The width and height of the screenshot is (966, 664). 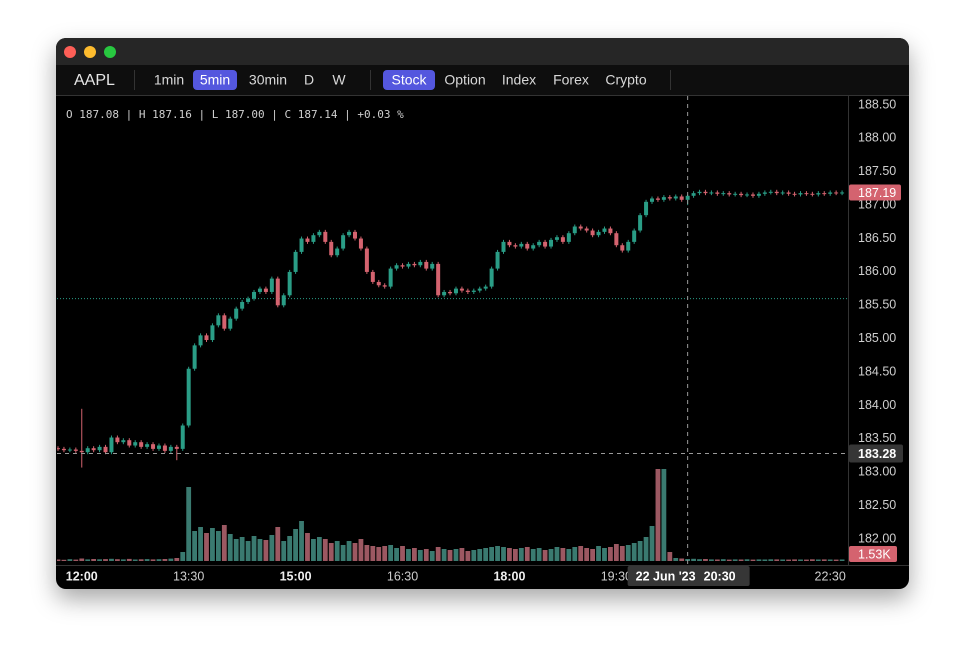 What do you see at coordinates (82, 576) in the screenshot?
I see `x-tick-label: 12:00` at bounding box center [82, 576].